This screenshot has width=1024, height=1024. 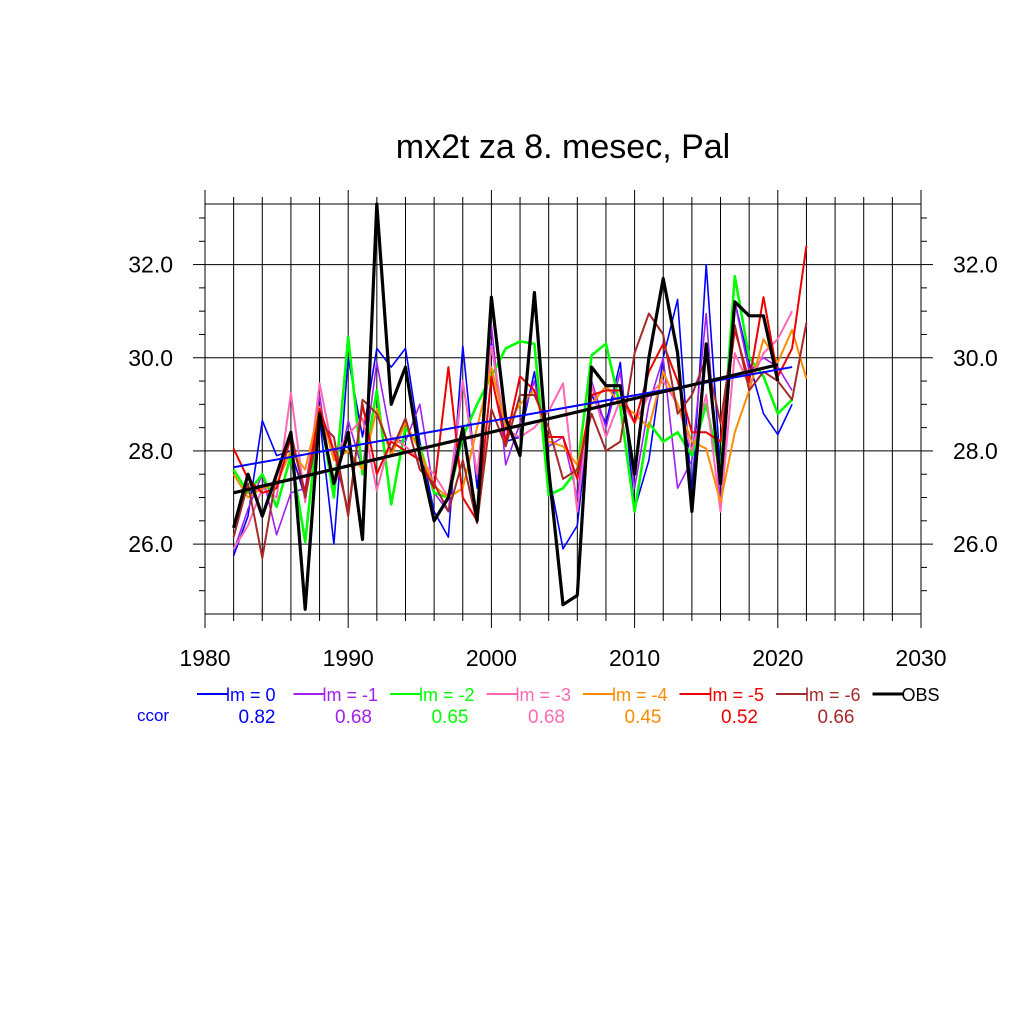 I want to click on x-tick-label: 2000, so click(x=491, y=658).